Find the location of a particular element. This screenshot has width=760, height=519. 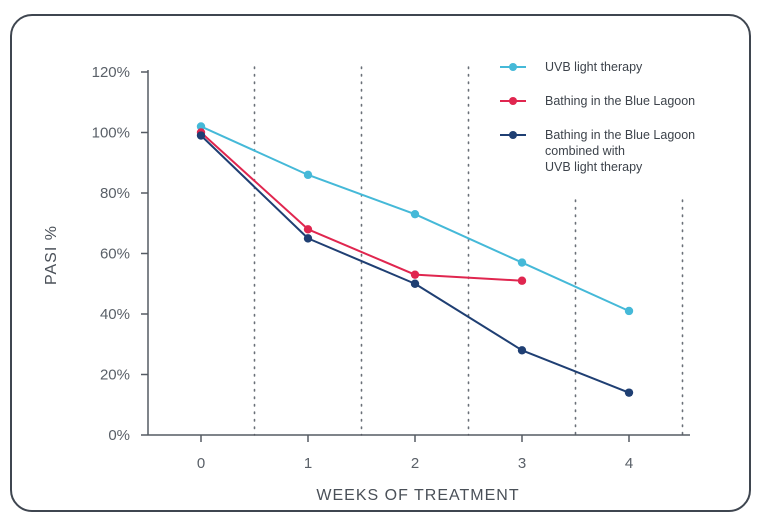

y-tick-label: 40% is located at coordinates (115, 314).